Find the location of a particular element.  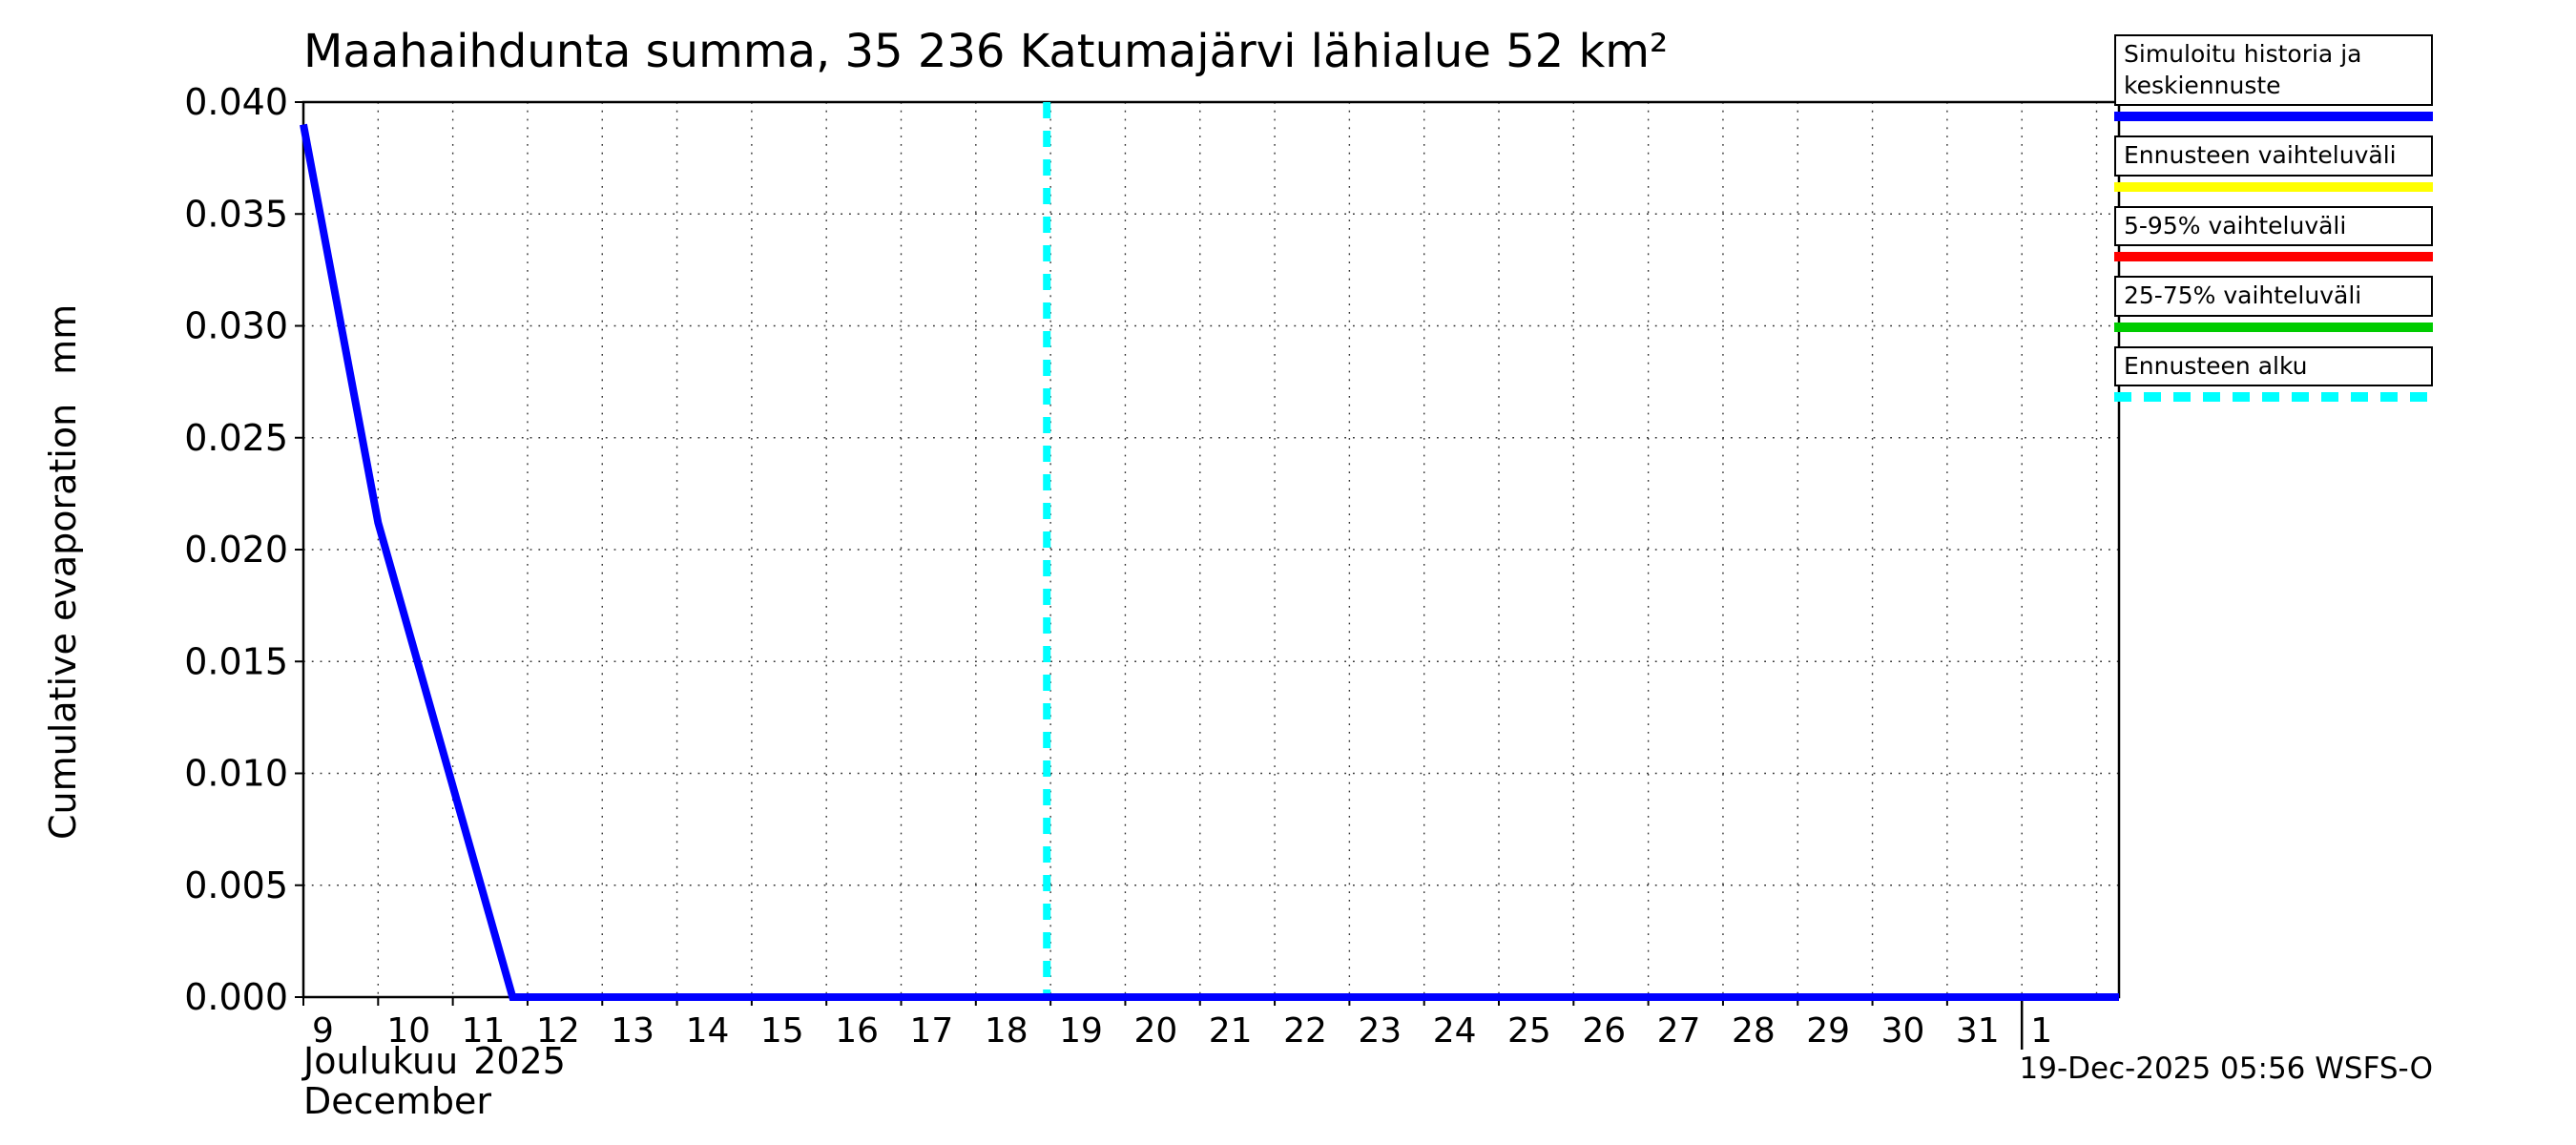

legend-line-simulated-history is located at coordinates (2273, 116).